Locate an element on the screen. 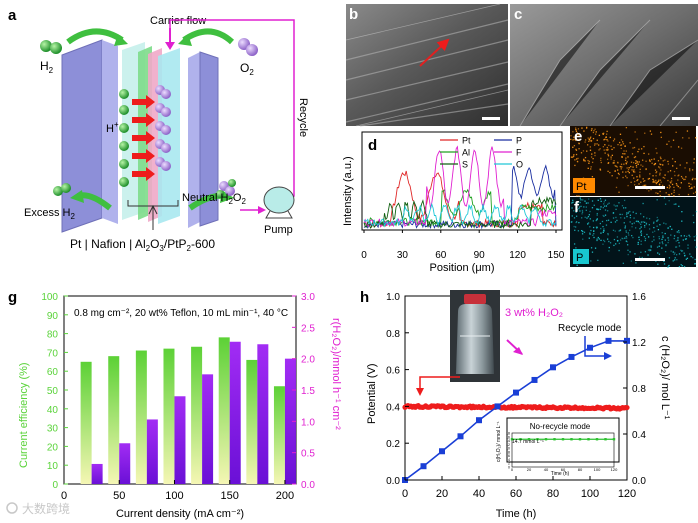 Image resolution: width=698 pixels, height=523 pixels. h-ytick-left-label: 1.0 is located at coordinates (393, 297).